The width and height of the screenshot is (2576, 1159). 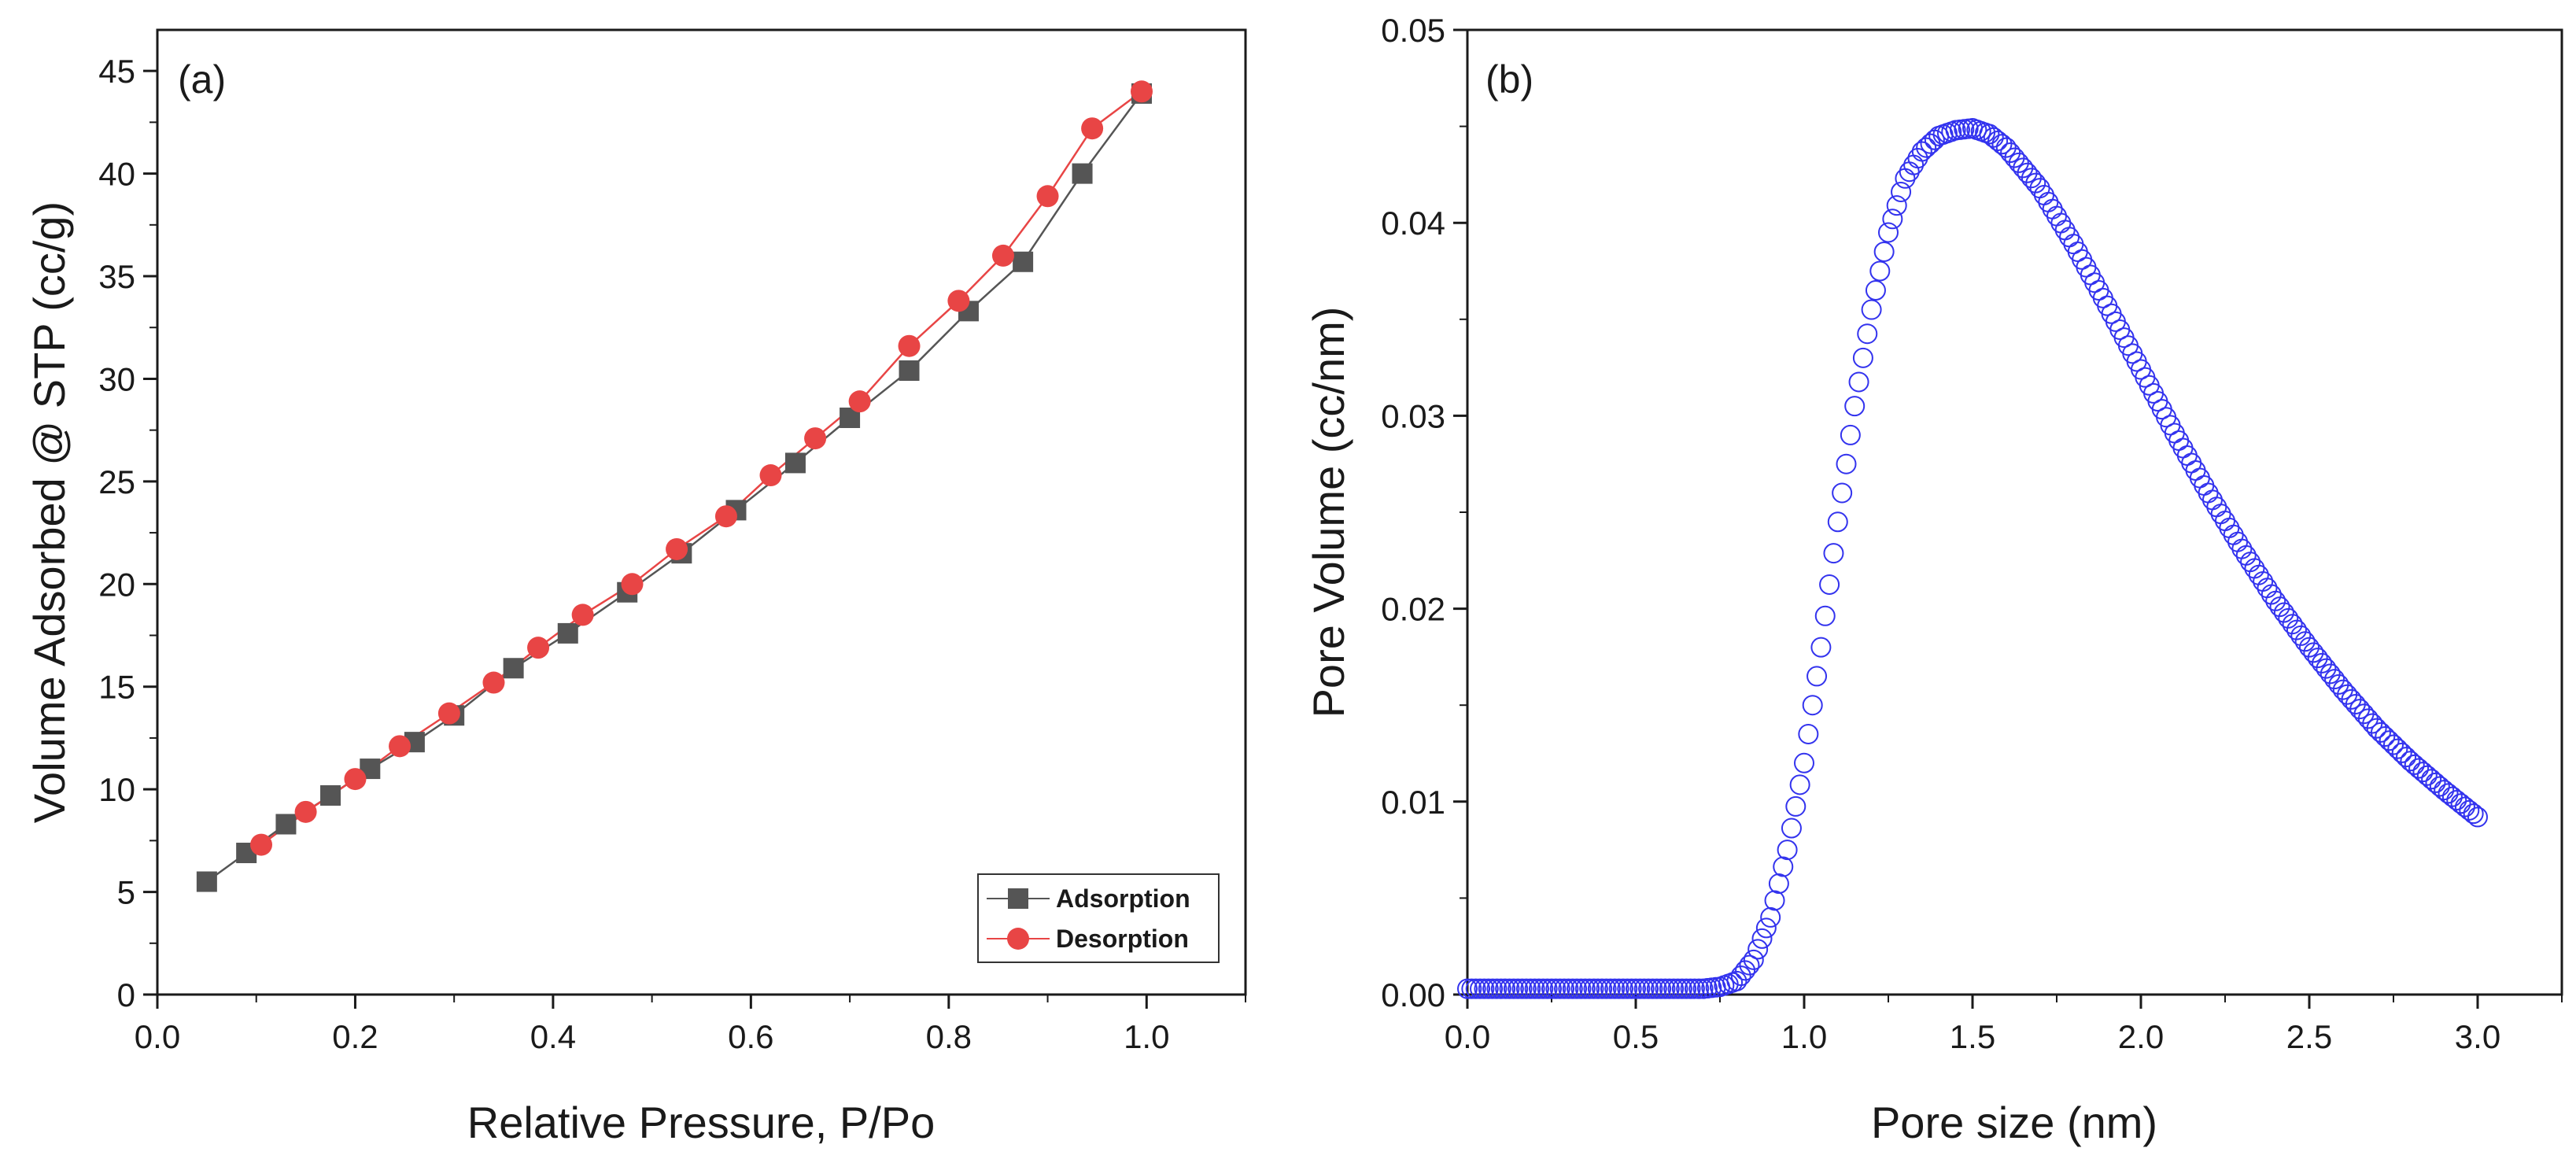 What do you see at coordinates (1099, 918) in the screenshot?
I see `legend-a: Adsorption Desorption` at bounding box center [1099, 918].